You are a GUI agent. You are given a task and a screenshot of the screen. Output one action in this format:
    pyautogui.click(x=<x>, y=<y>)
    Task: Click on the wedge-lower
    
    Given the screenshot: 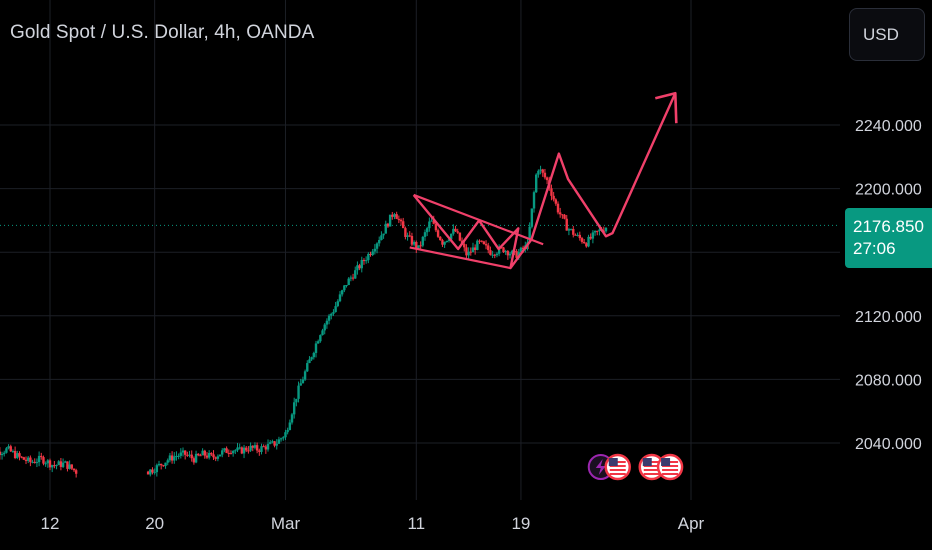 What is the action you would take?
    pyautogui.click(x=460, y=258)
    